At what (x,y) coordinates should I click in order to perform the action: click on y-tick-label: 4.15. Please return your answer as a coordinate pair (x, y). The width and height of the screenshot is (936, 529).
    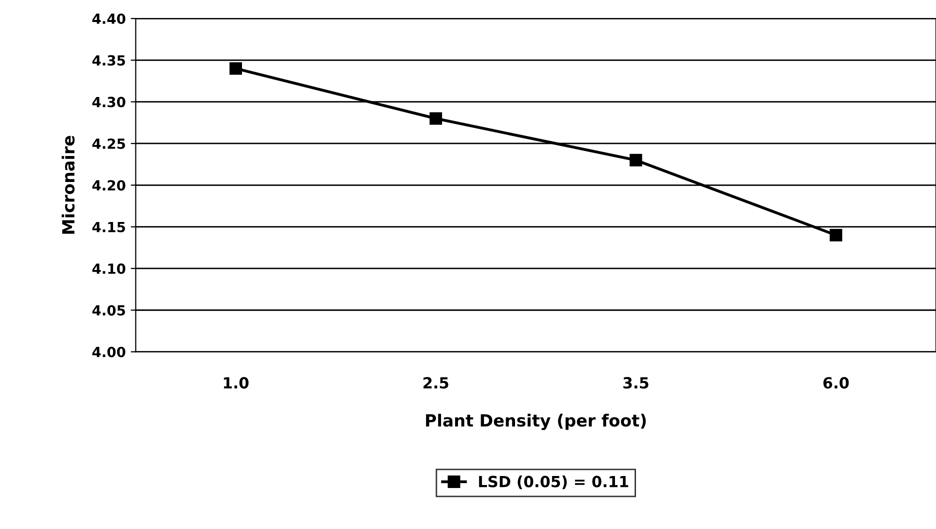
    Looking at the image, I should click on (109, 227).